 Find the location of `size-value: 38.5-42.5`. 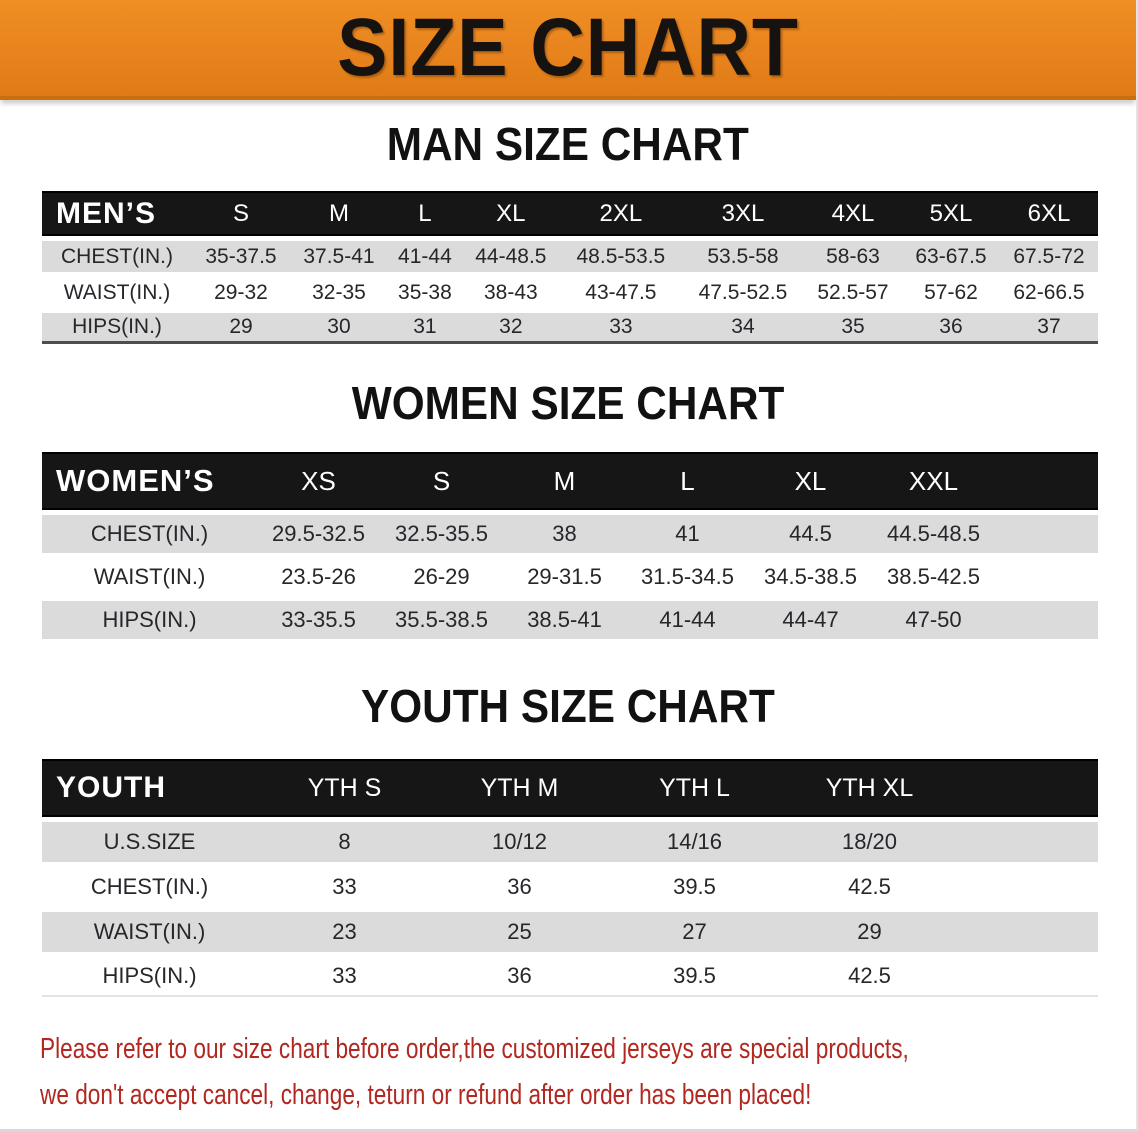

size-value: 38.5-42.5 is located at coordinates (933, 577).